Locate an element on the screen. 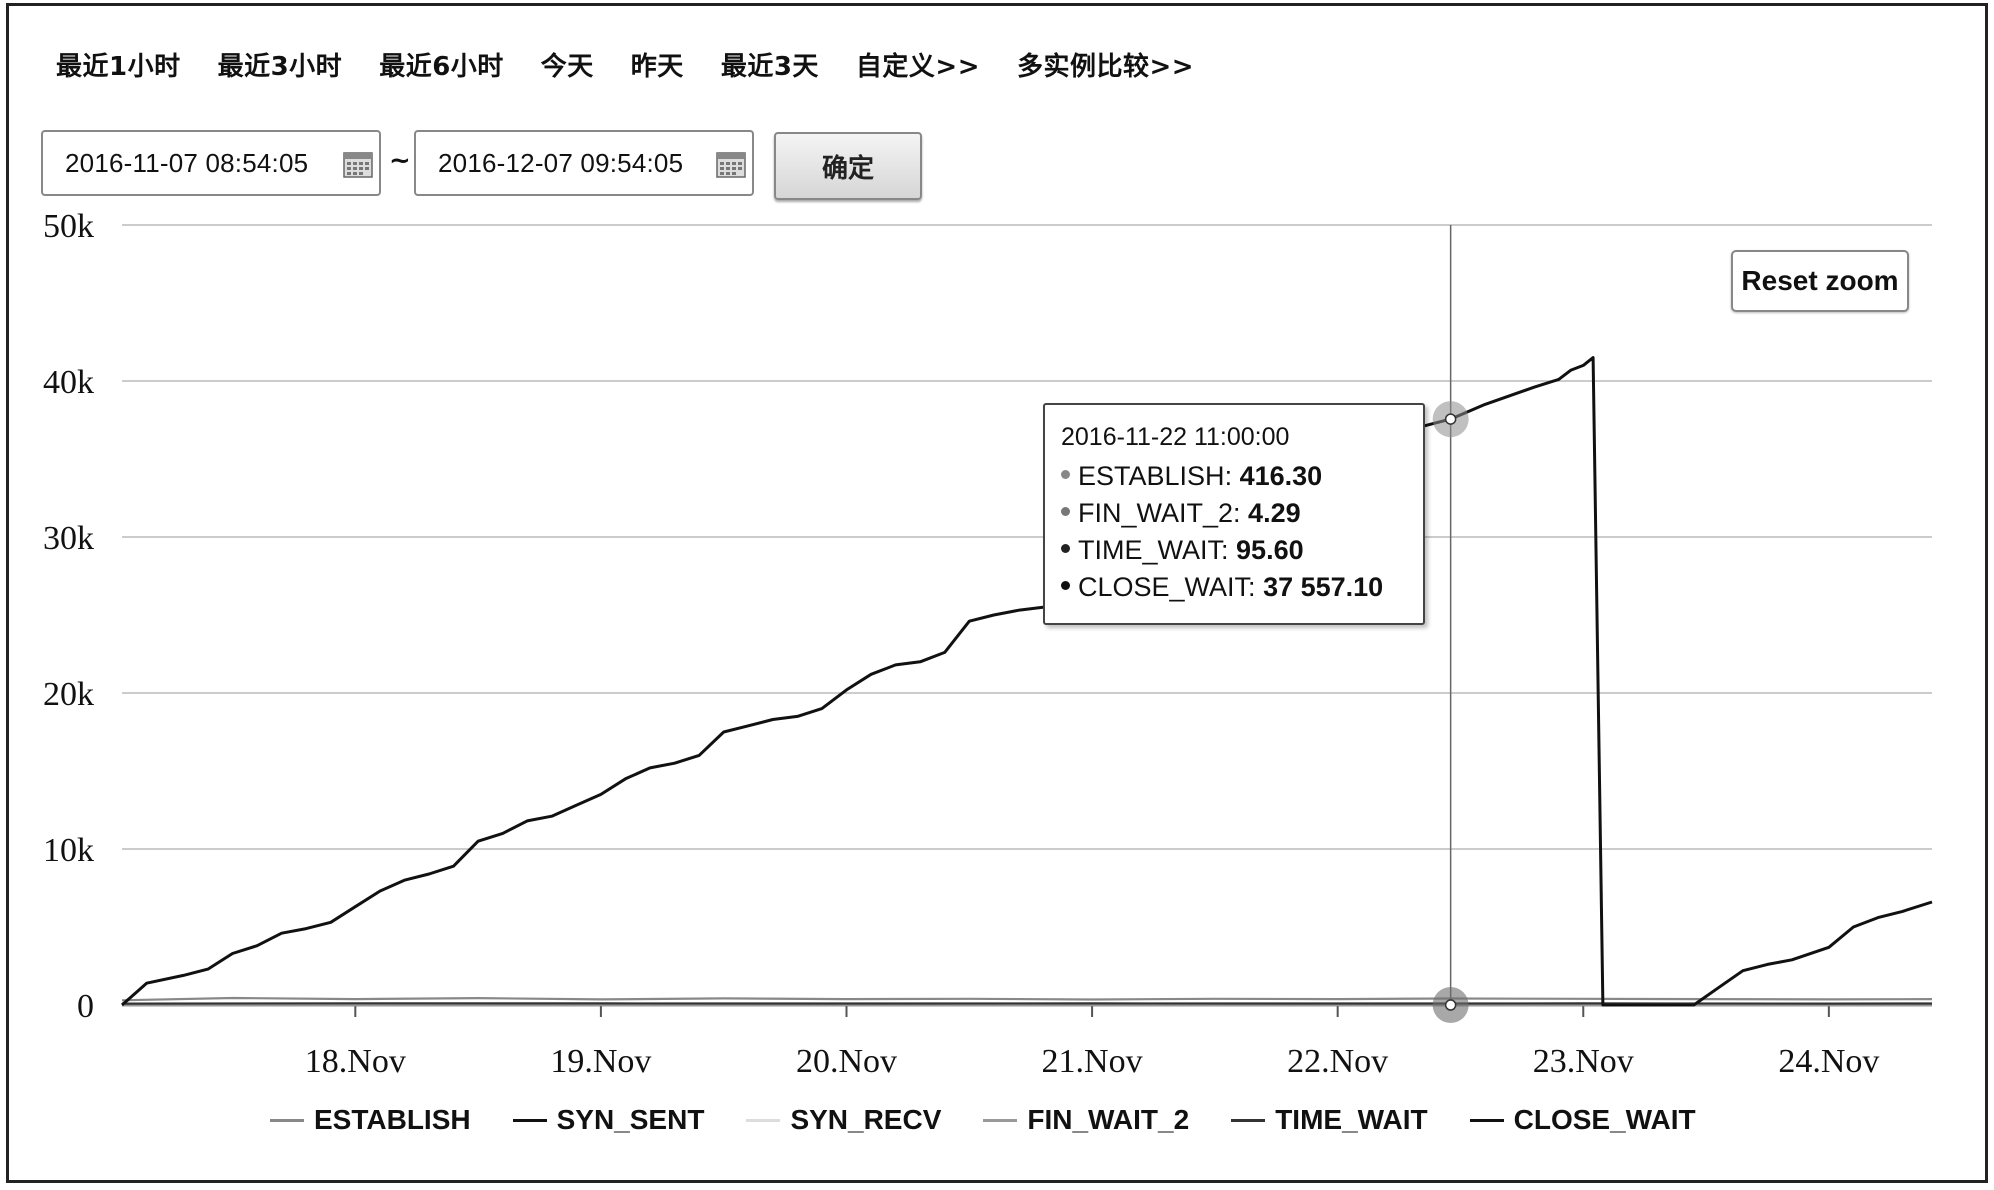  legend-item-time-wait: TIME_WAIT is located at coordinates (1329, 1120).